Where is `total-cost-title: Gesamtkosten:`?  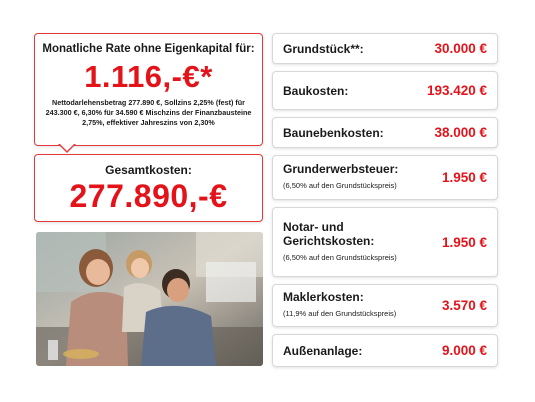
total-cost-title: Gesamtkosten: is located at coordinates (148, 170).